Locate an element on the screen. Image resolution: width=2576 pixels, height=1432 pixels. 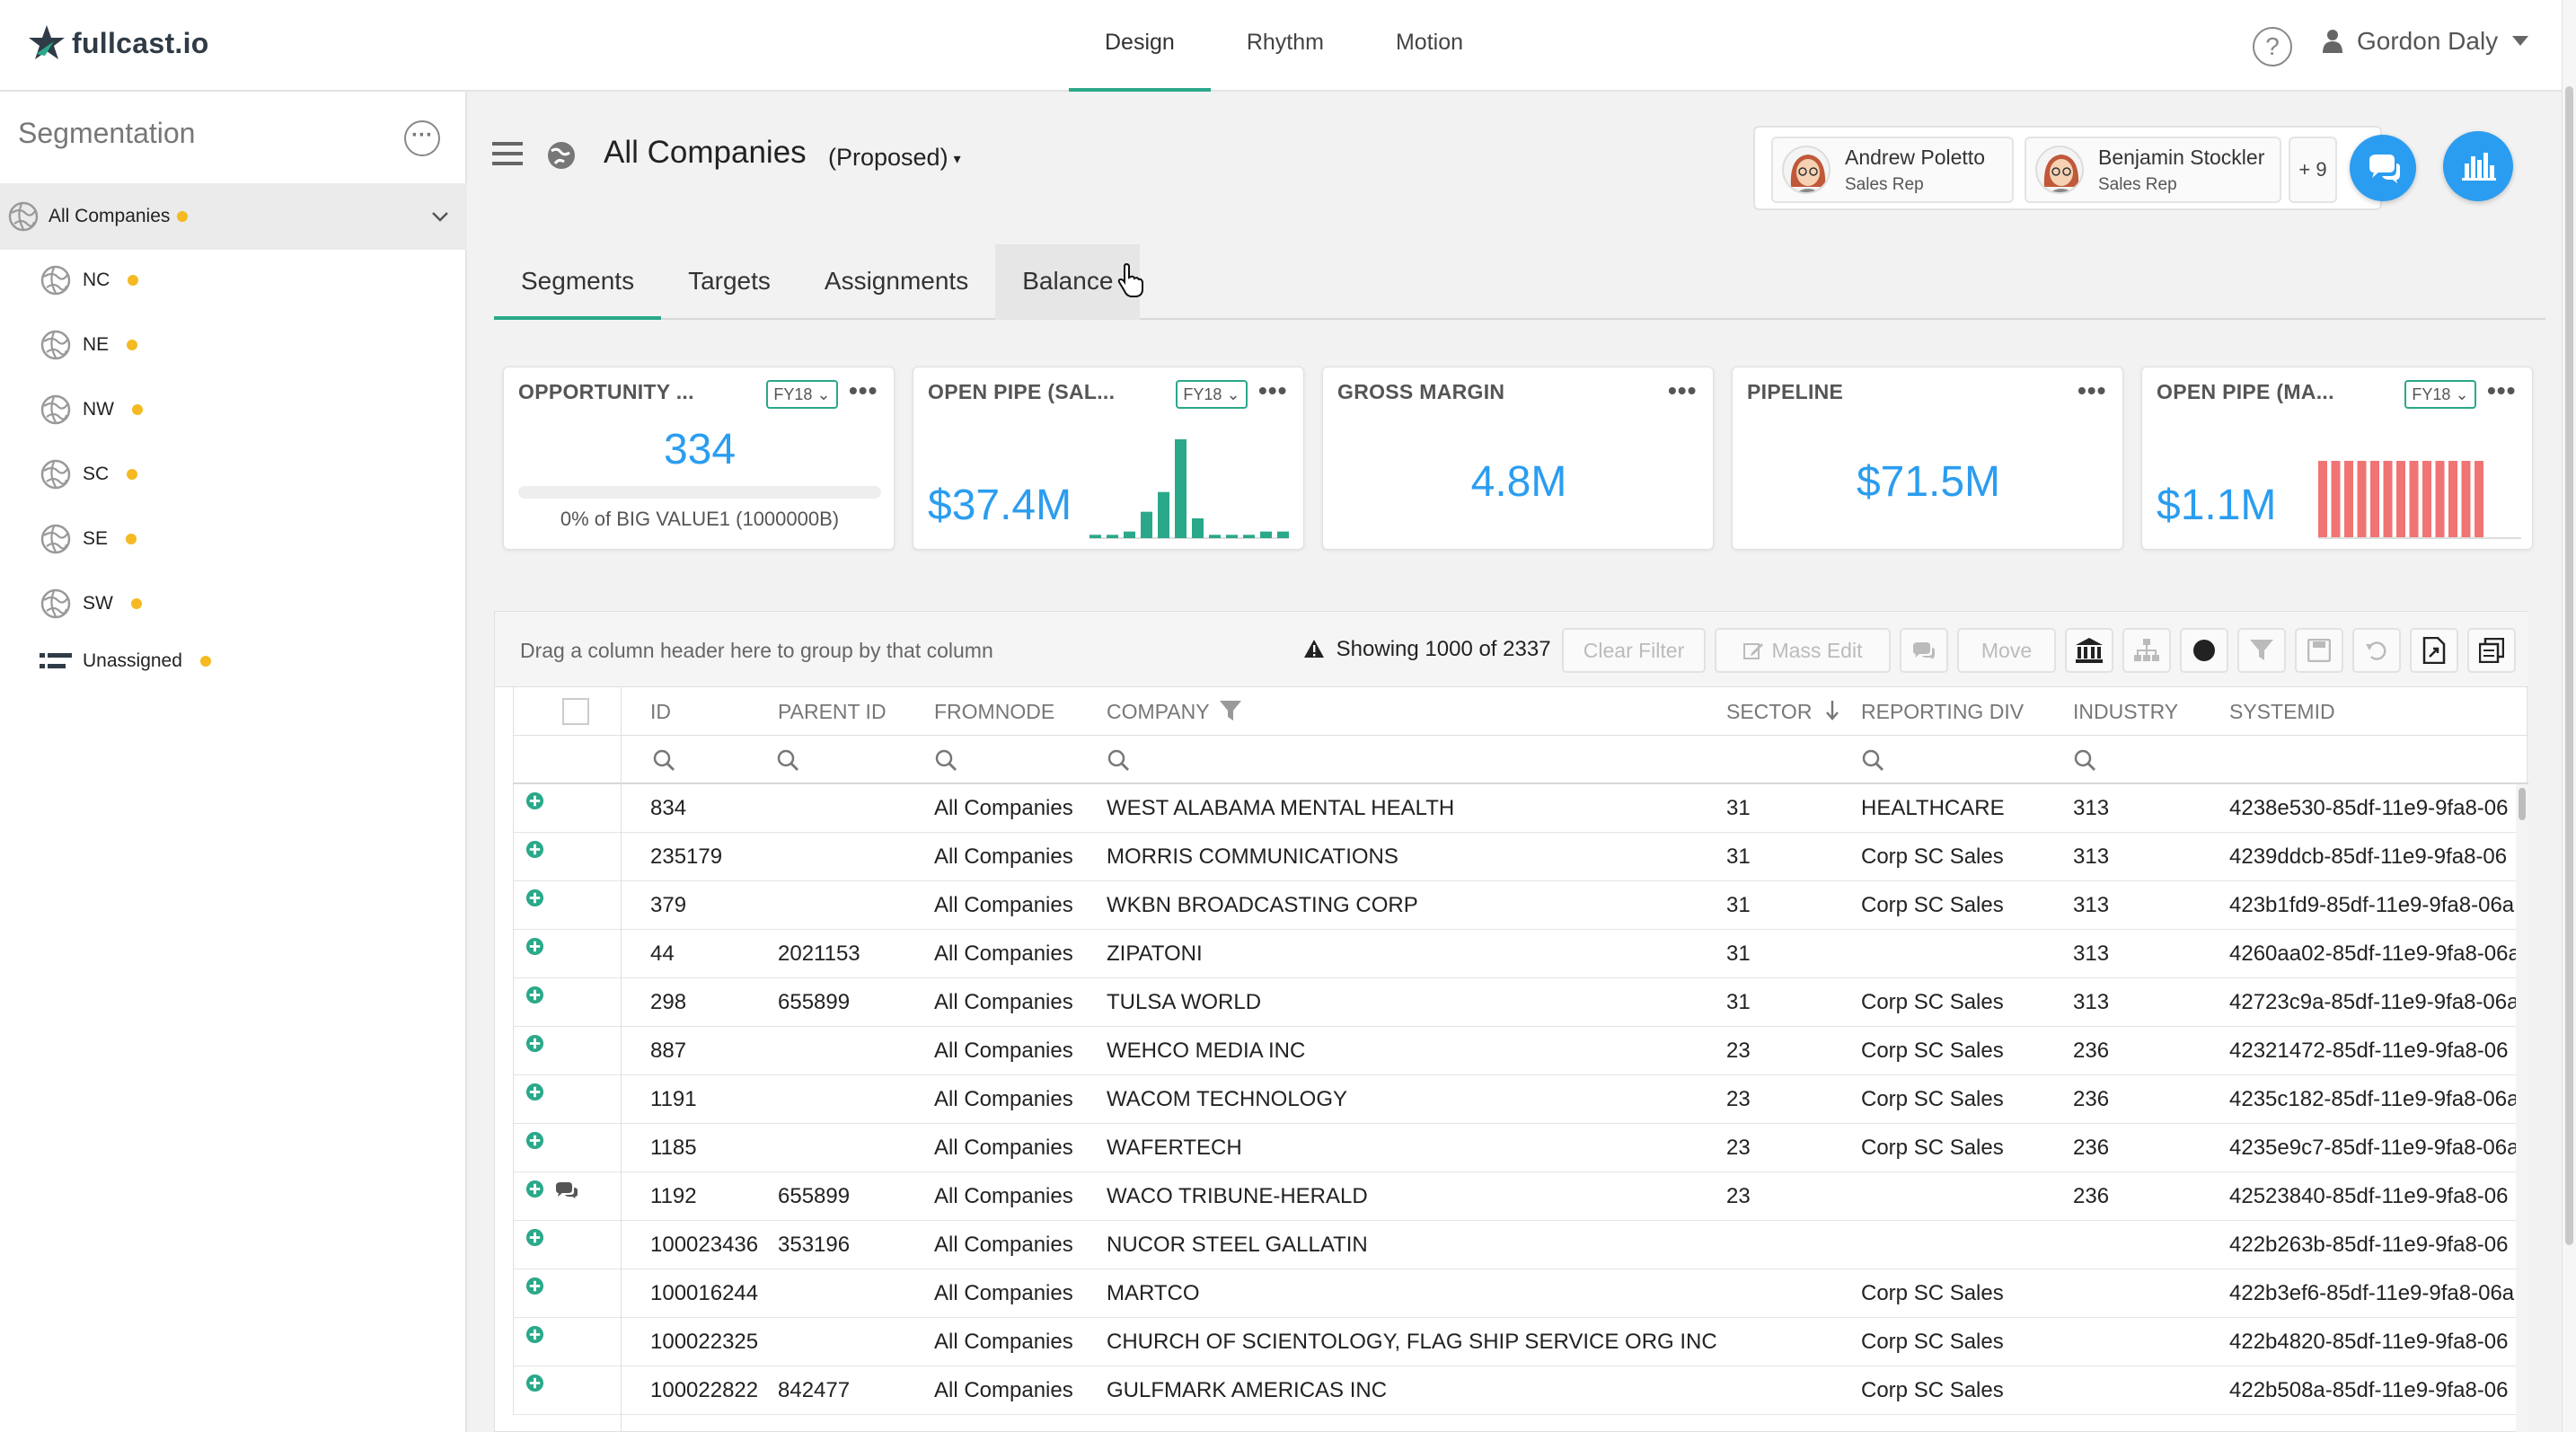
select-all-checkbox is located at coordinates (575, 711).